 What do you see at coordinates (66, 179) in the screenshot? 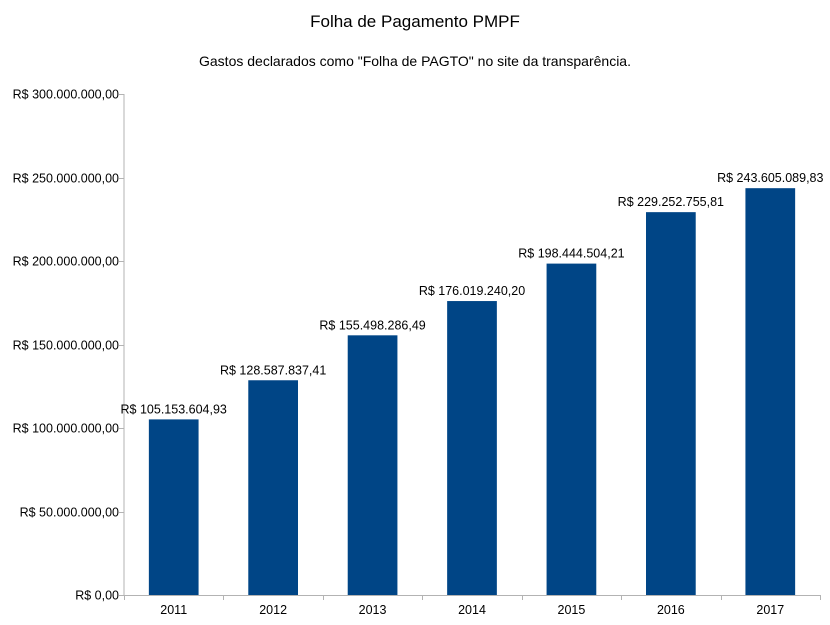
I see `y-tick-label: R$ 250.000.000,00` at bounding box center [66, 179].